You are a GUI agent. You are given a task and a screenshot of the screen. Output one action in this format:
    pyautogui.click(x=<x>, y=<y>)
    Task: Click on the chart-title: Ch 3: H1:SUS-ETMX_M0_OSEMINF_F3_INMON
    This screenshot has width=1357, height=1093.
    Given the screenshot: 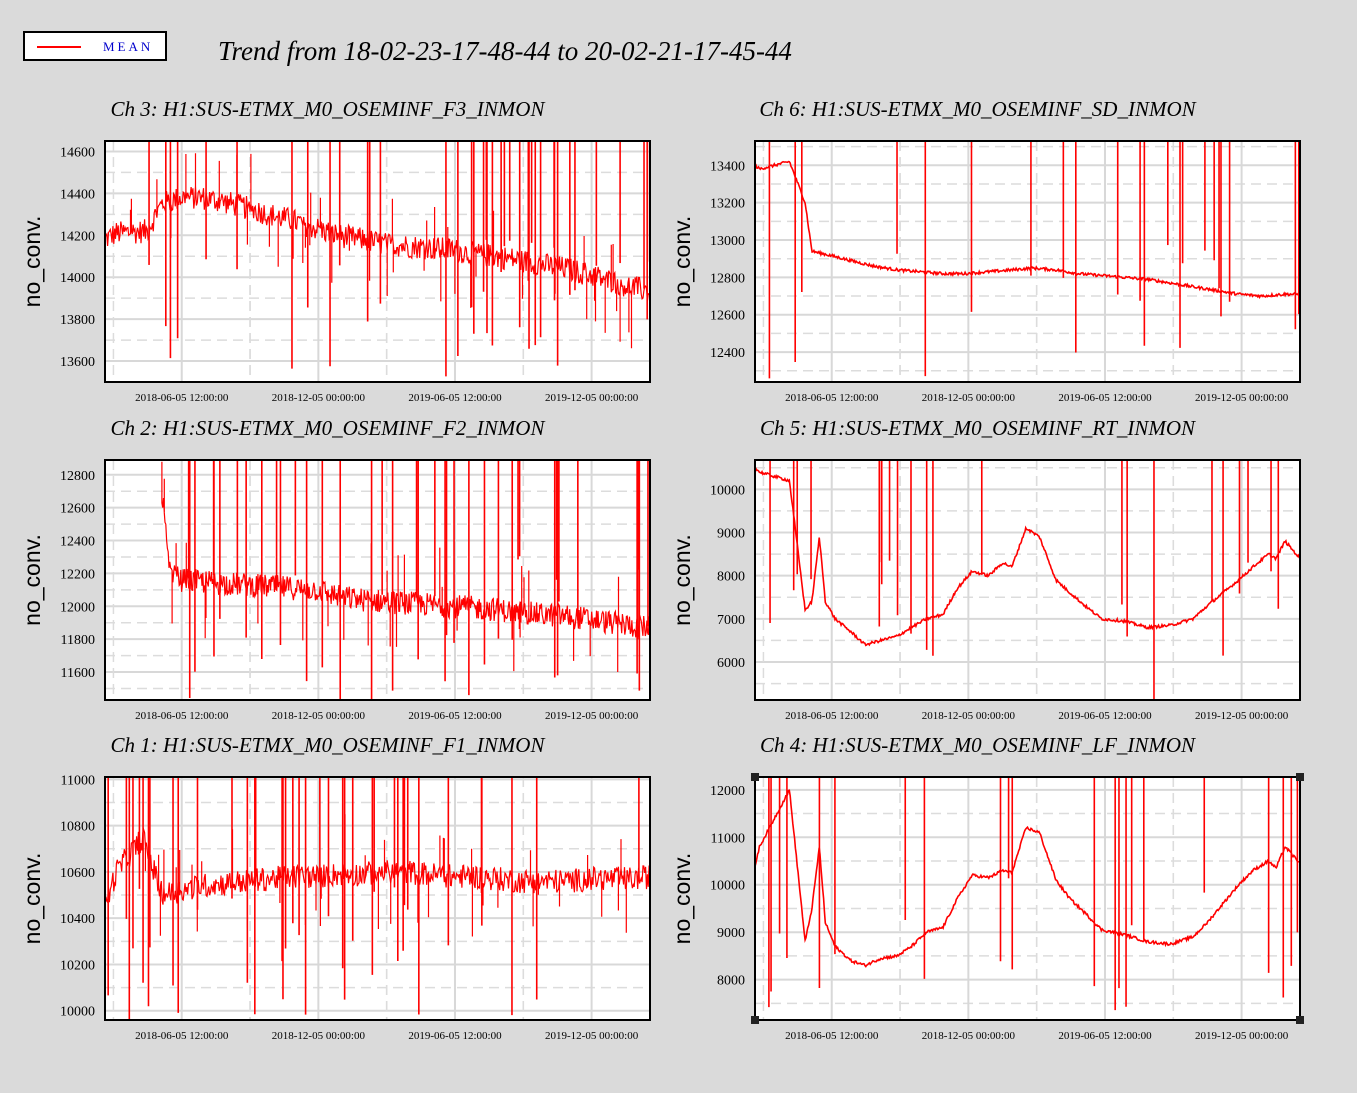 What is the action you would take?
    pyautogui.click(x=328, y=109)
    